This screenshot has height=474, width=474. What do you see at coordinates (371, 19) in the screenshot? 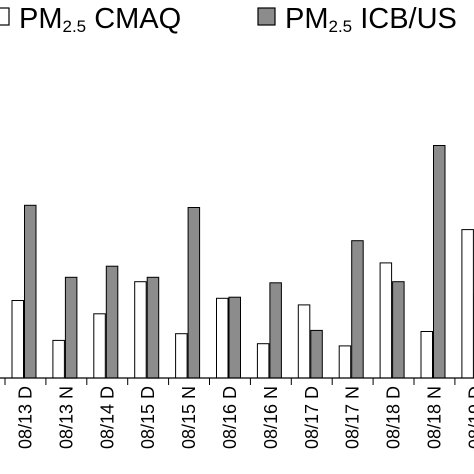
I see `legend-label-icb-usp: PM2.5 ICB/US` at bounding box center [371, 19].